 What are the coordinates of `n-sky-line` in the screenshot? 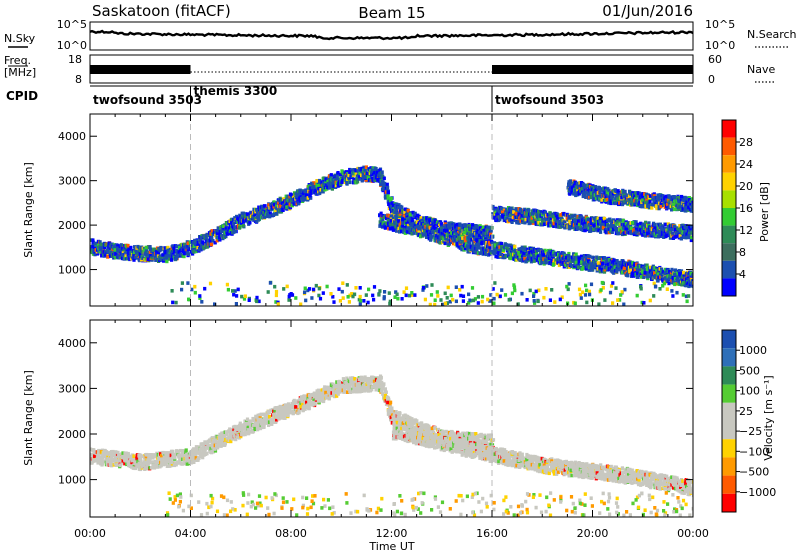 It's located at (391, 35).